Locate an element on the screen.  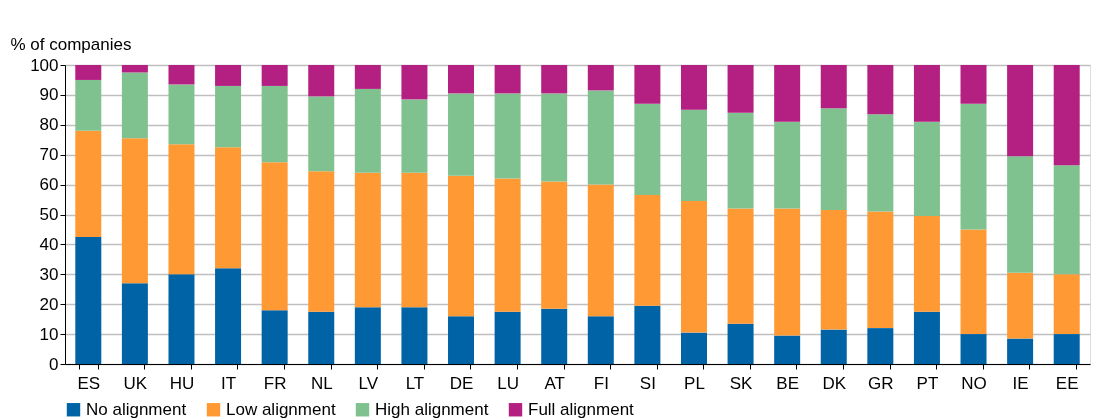
x-tick-label: NO is located at coordinates (974, 383).